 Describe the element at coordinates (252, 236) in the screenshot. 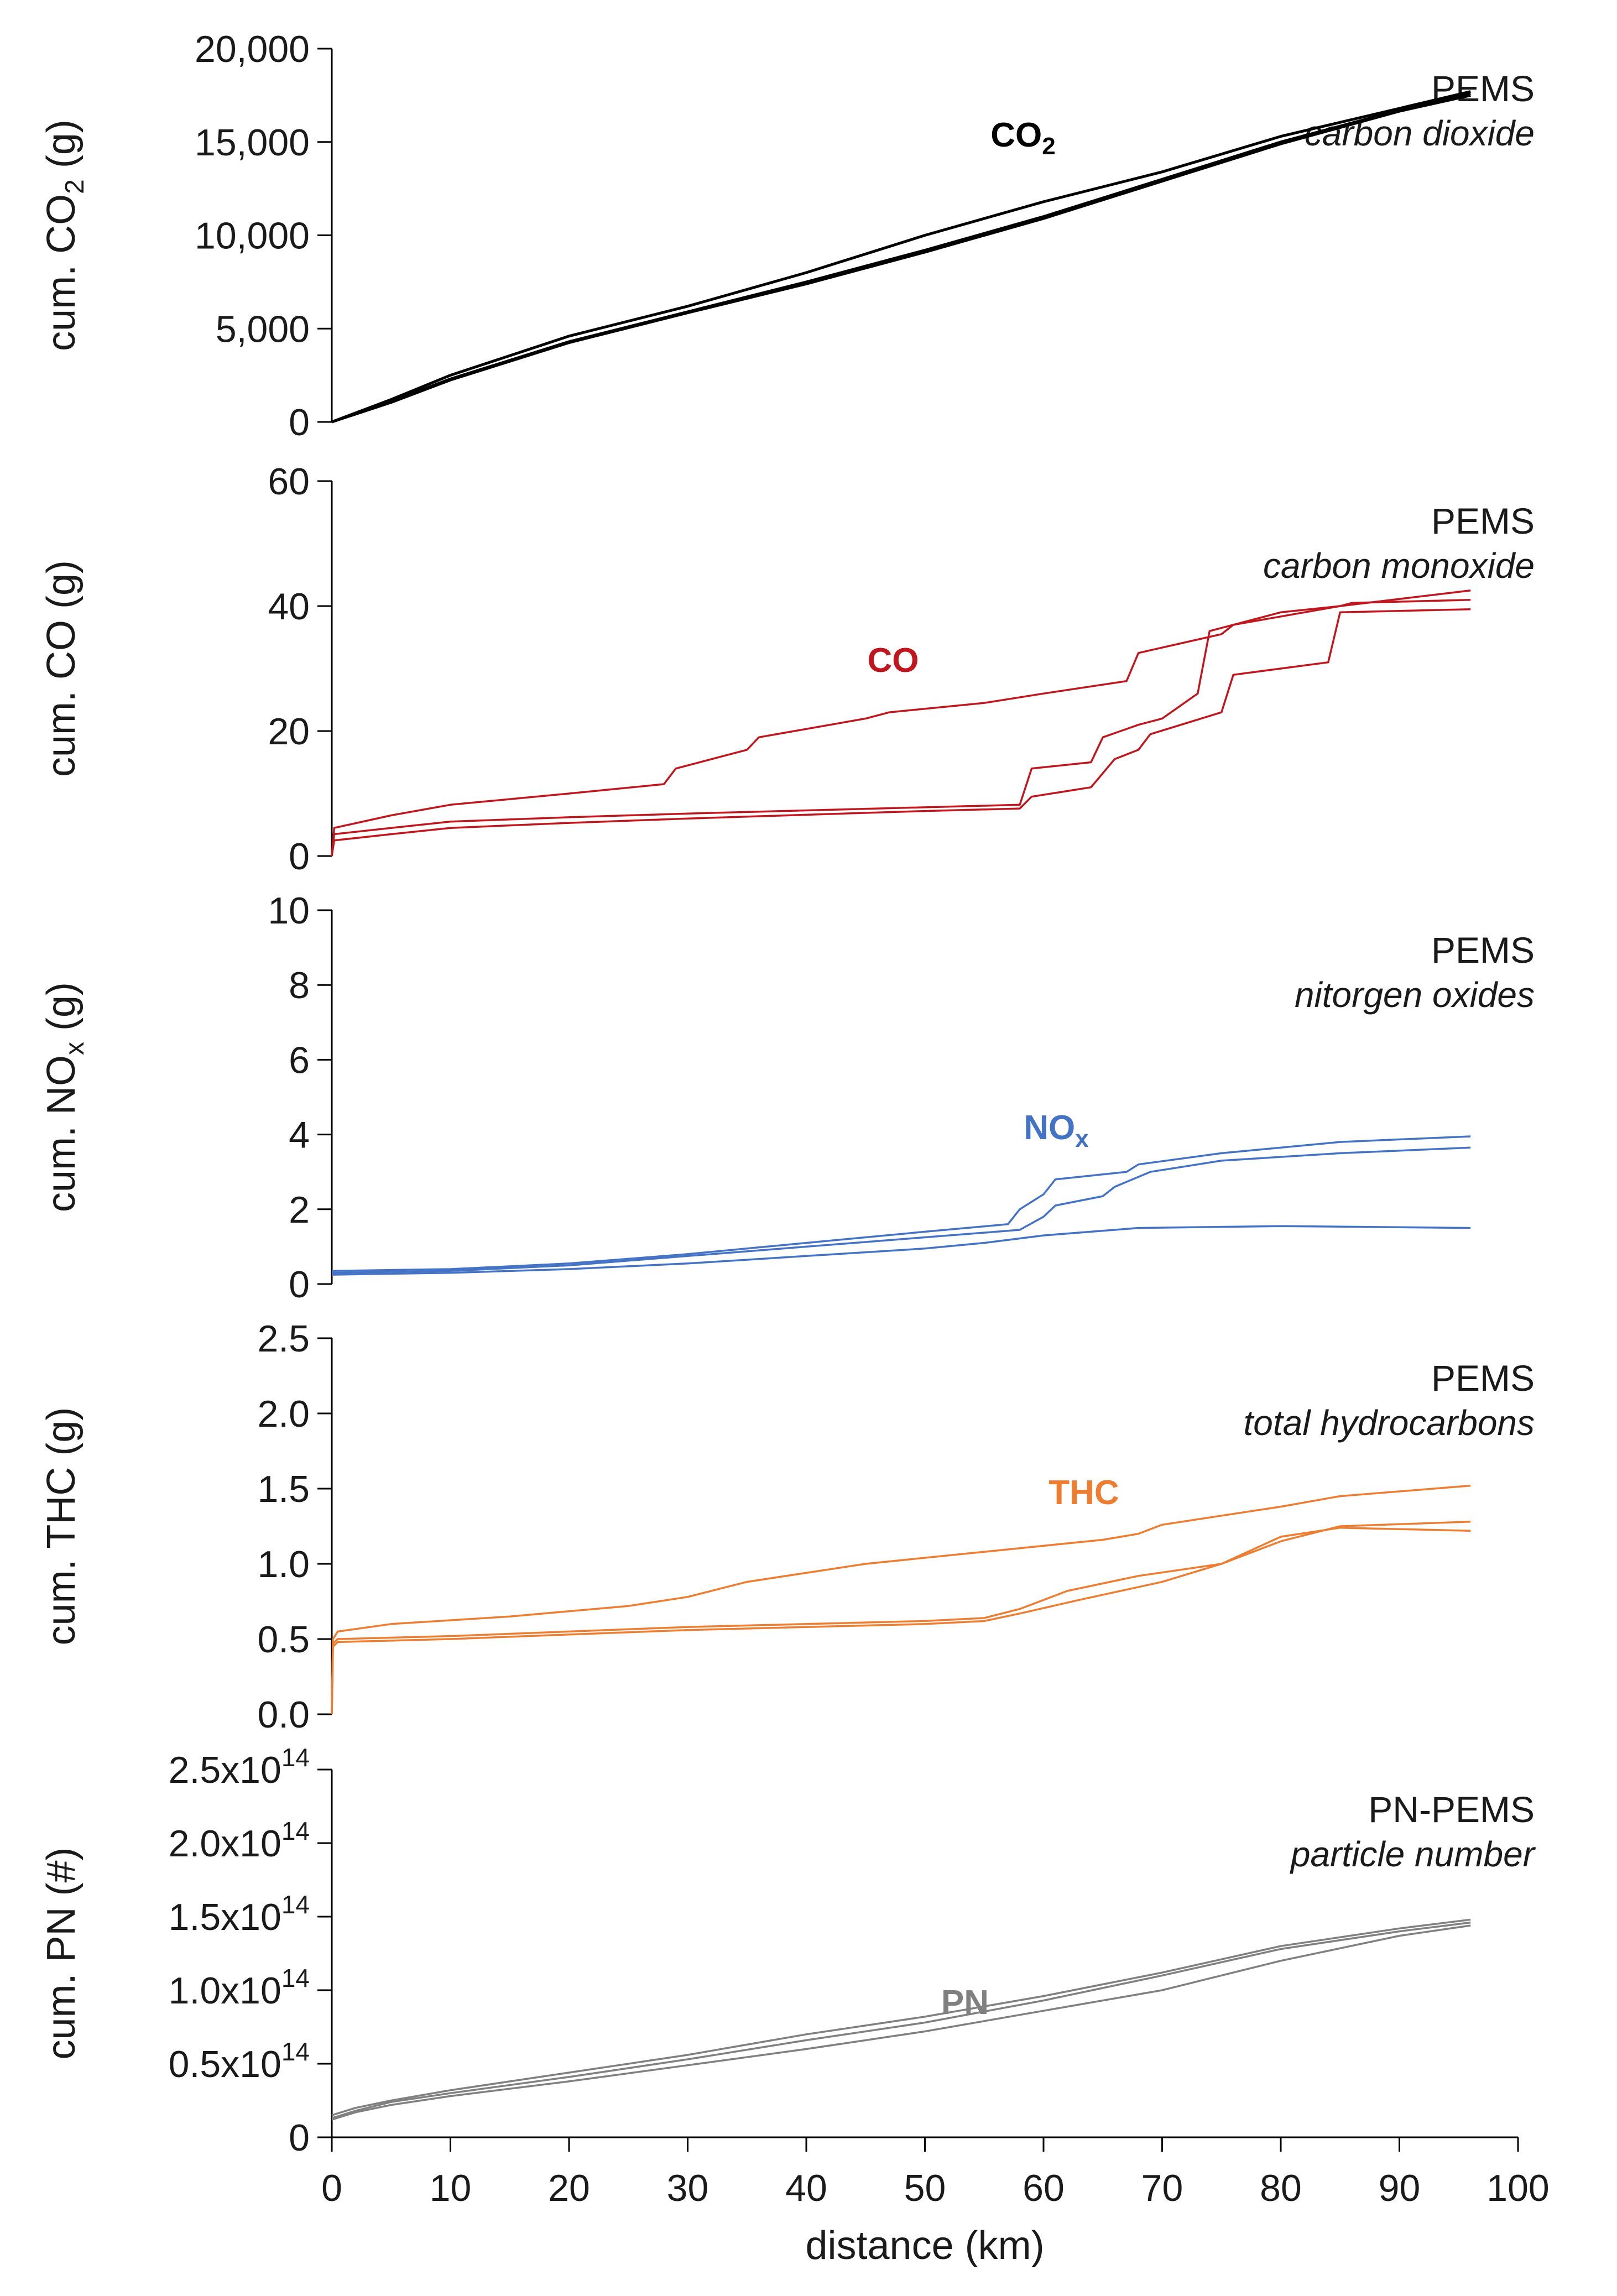

I see `y-tick-label: 10,000` at that location.